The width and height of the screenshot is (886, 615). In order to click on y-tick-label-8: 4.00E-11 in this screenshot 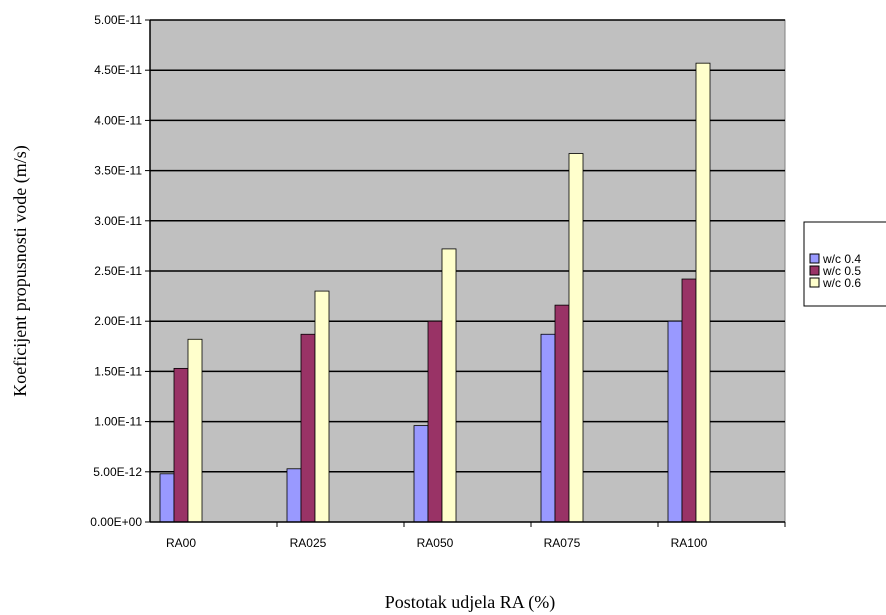, I will do `click(118, 120)`.